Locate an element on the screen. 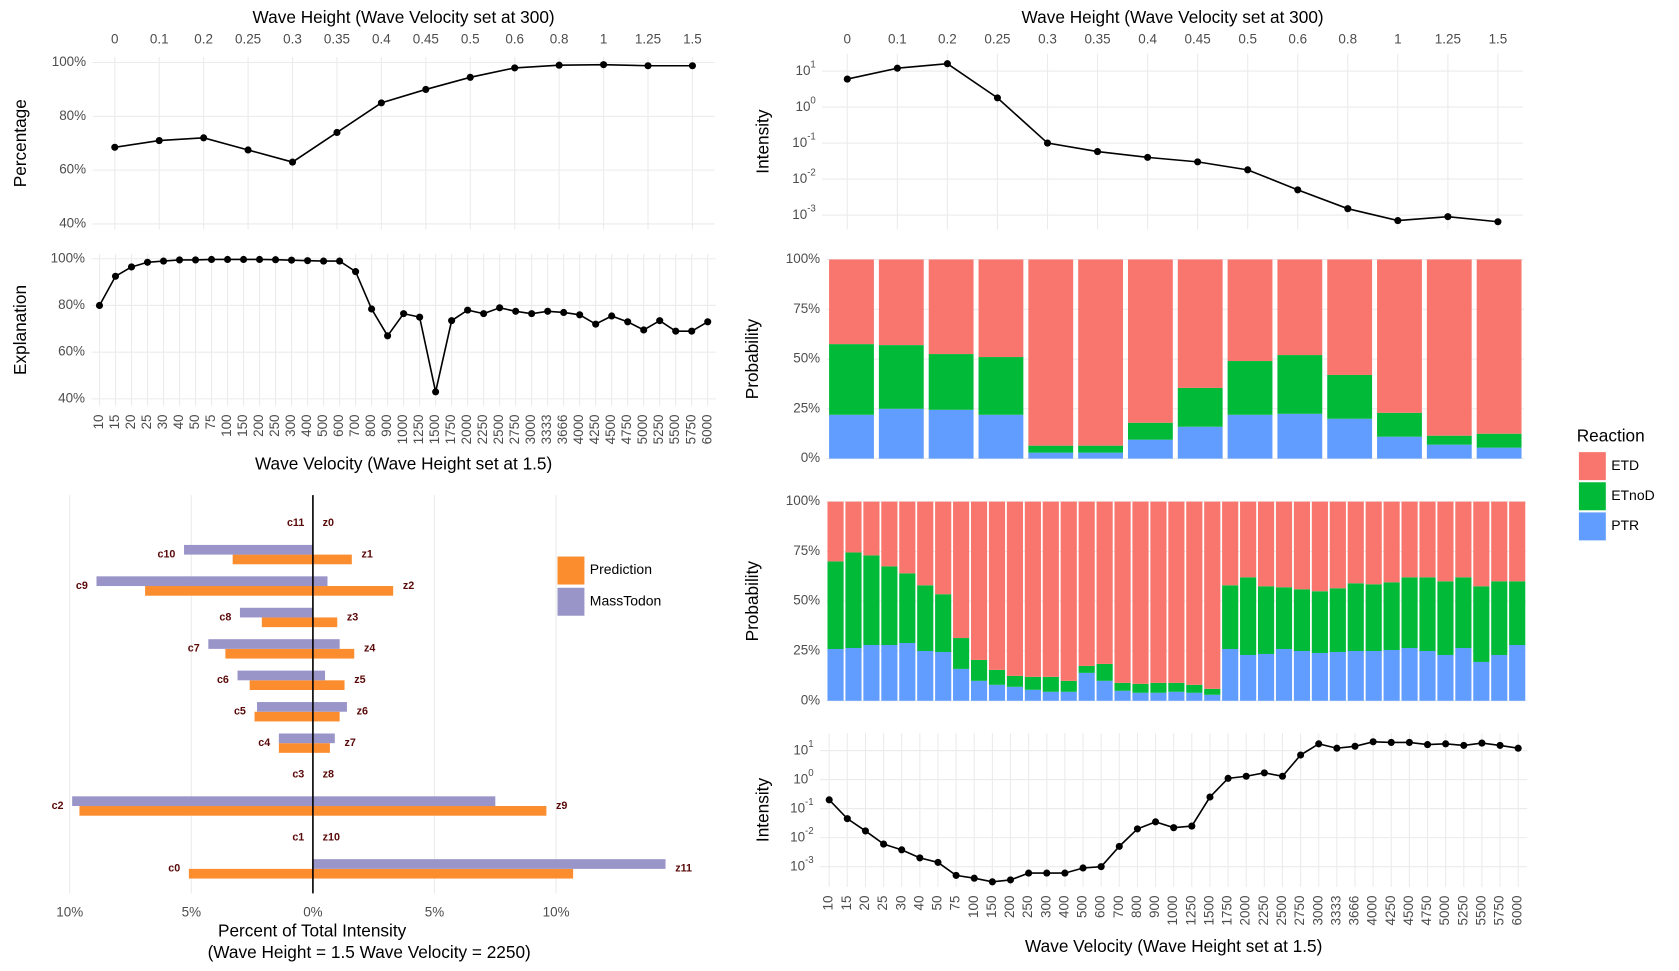  ion-label: c2 is located at coordinates (58, 806).